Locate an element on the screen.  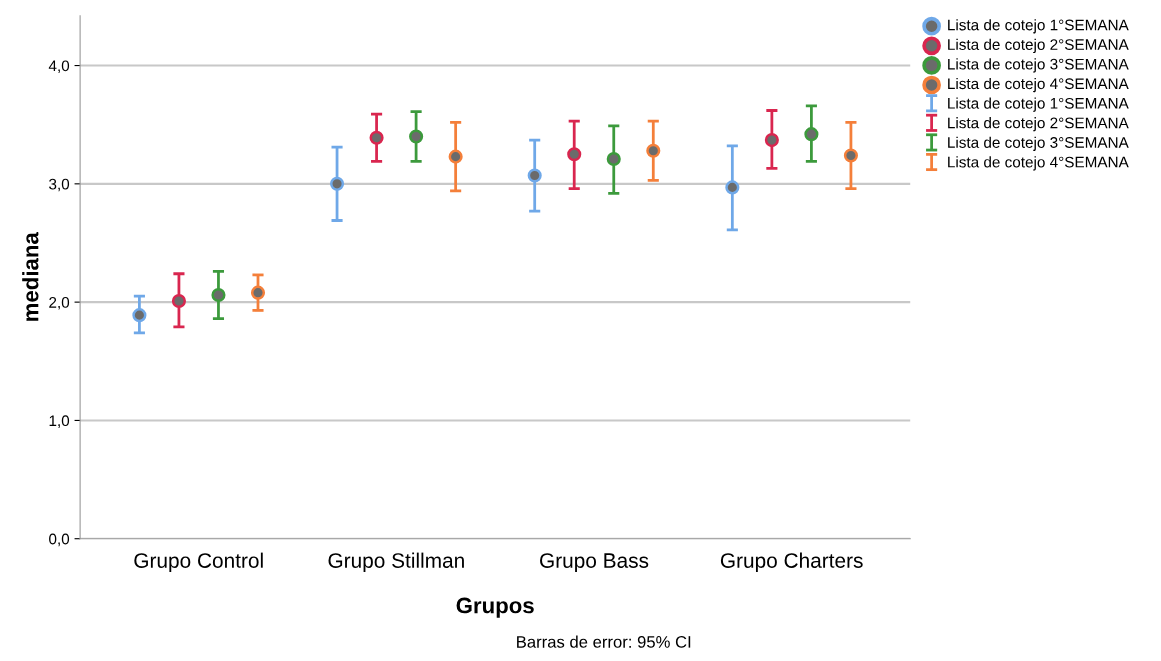
text: Lista de cotejo 3°SEMANA is located at coordinates (1038, 65).